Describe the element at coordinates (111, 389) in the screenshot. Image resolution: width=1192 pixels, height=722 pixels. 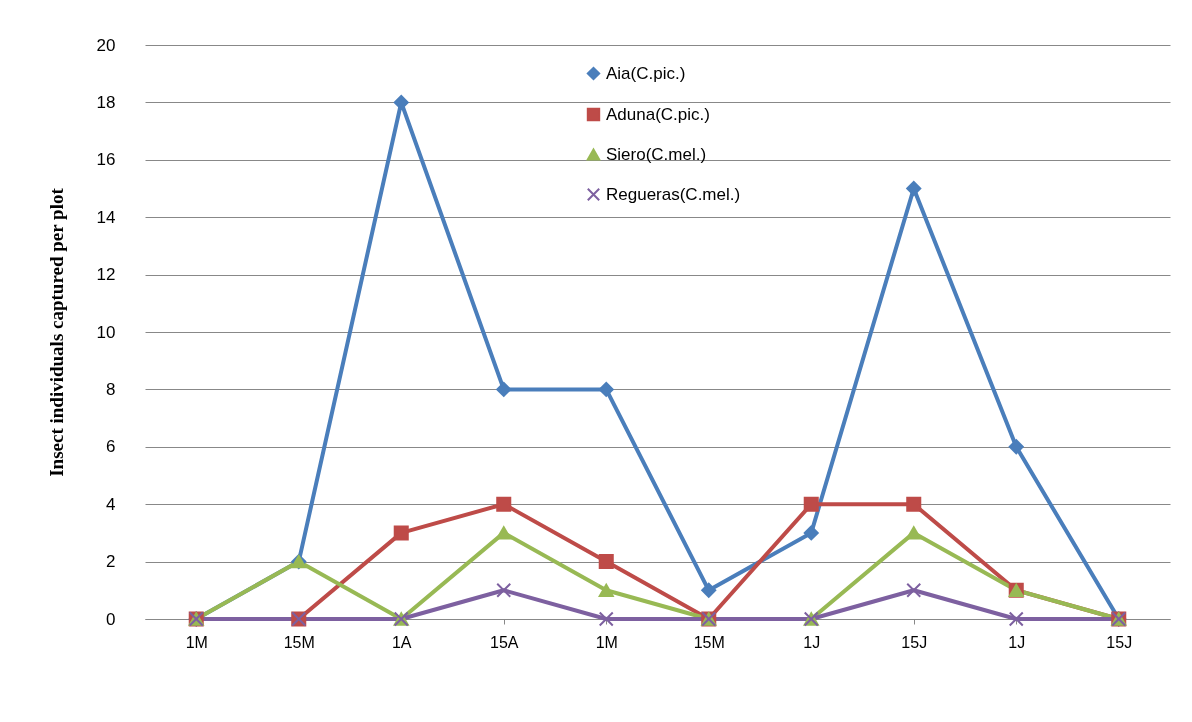
I see `y-tick-label: 8` at that location.